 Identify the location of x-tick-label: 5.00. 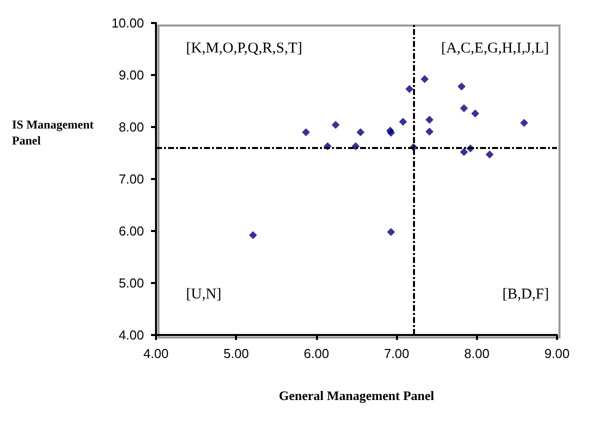
(236, 353).